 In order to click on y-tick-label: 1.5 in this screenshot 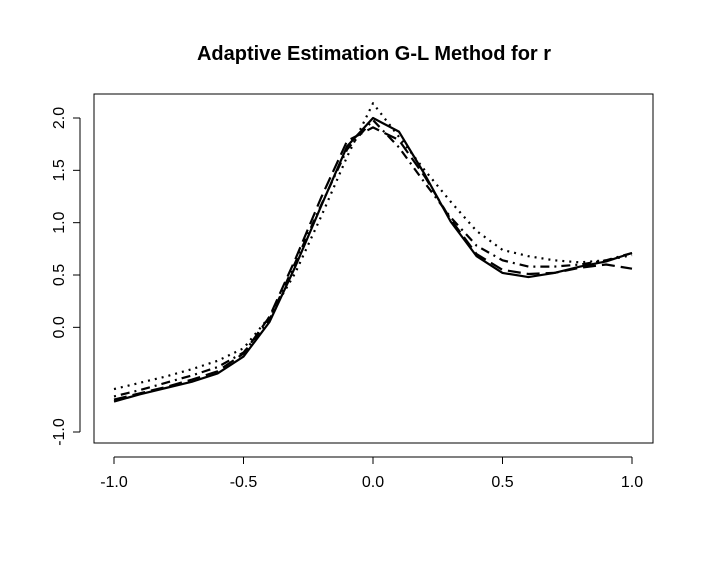, I will do `click(59, 170)`.